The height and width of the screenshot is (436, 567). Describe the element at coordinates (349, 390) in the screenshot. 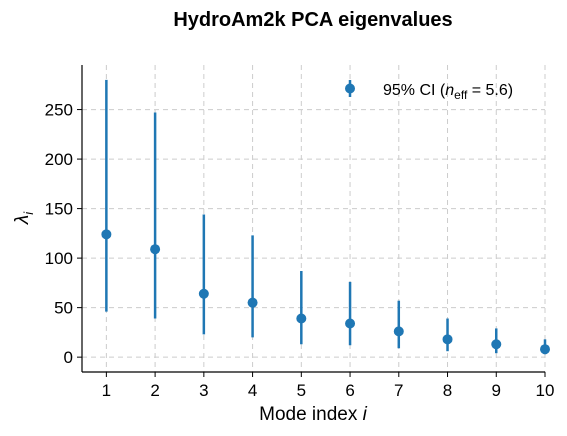

I see `x-tick-label: 6` at that location.